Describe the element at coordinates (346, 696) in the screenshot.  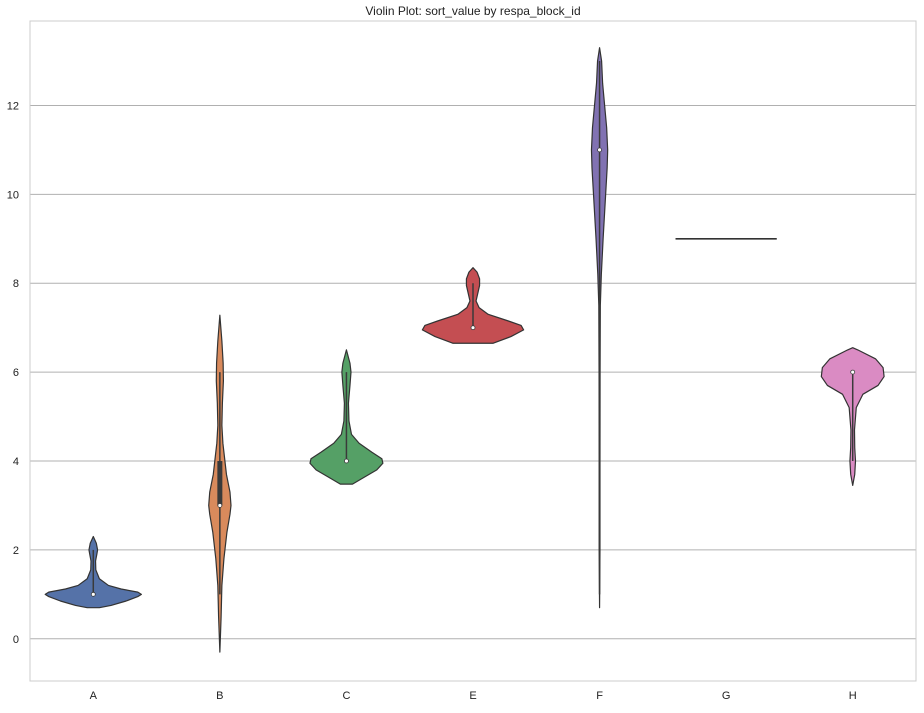
I see `x-tick-label: C` at that location.